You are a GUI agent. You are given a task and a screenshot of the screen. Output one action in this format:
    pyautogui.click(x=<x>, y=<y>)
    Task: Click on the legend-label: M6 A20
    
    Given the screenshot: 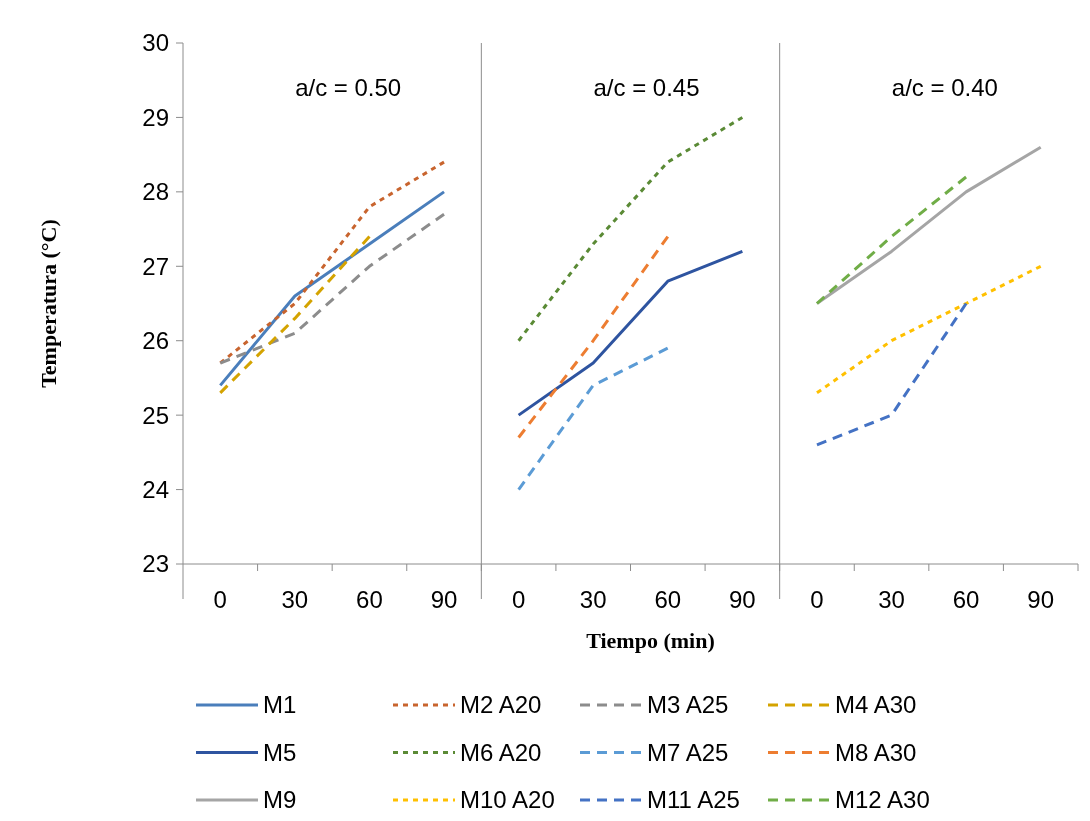 What is the action you would take?
    pyautogui.click(x=501, y=752)
    